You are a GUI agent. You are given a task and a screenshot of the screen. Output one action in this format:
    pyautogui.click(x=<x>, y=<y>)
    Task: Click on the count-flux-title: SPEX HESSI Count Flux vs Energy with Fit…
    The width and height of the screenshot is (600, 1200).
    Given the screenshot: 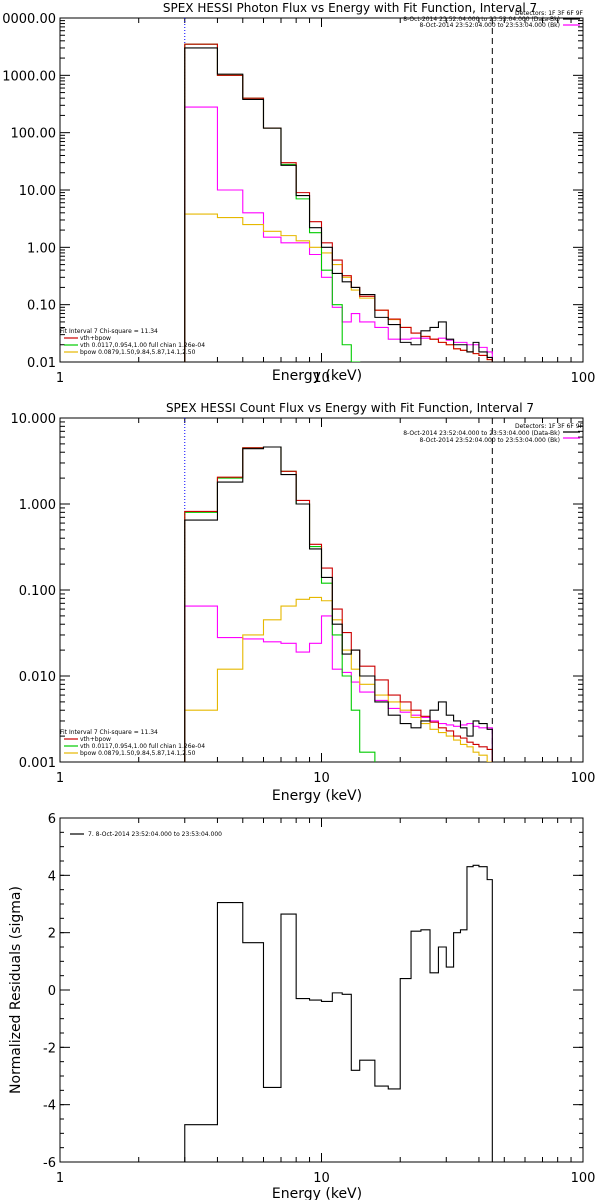 What is the action you would take?
    pyautogui.click(x=350, y=408)
    